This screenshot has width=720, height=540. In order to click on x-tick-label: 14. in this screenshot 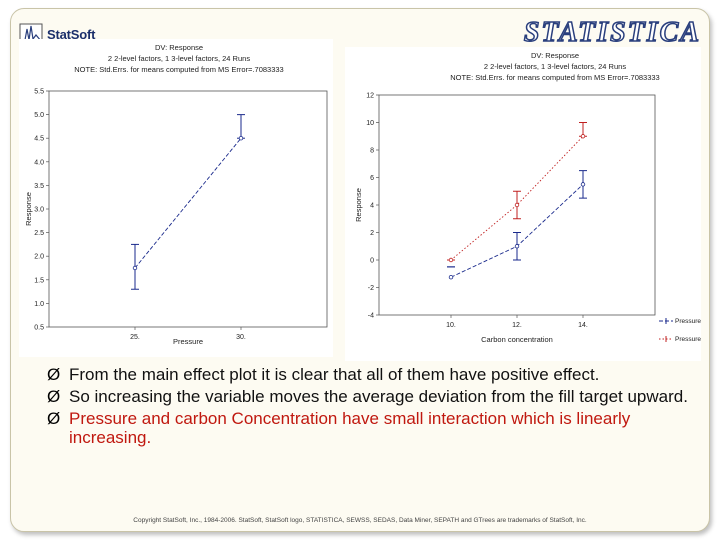, I will do `click(583, 325)`.